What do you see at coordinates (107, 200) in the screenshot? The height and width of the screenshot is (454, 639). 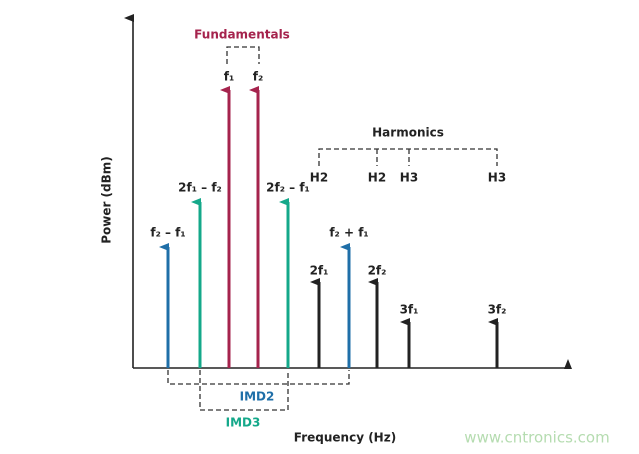 I see `y-axis-title: Power (dBm)` at bounding box center [107, 200].